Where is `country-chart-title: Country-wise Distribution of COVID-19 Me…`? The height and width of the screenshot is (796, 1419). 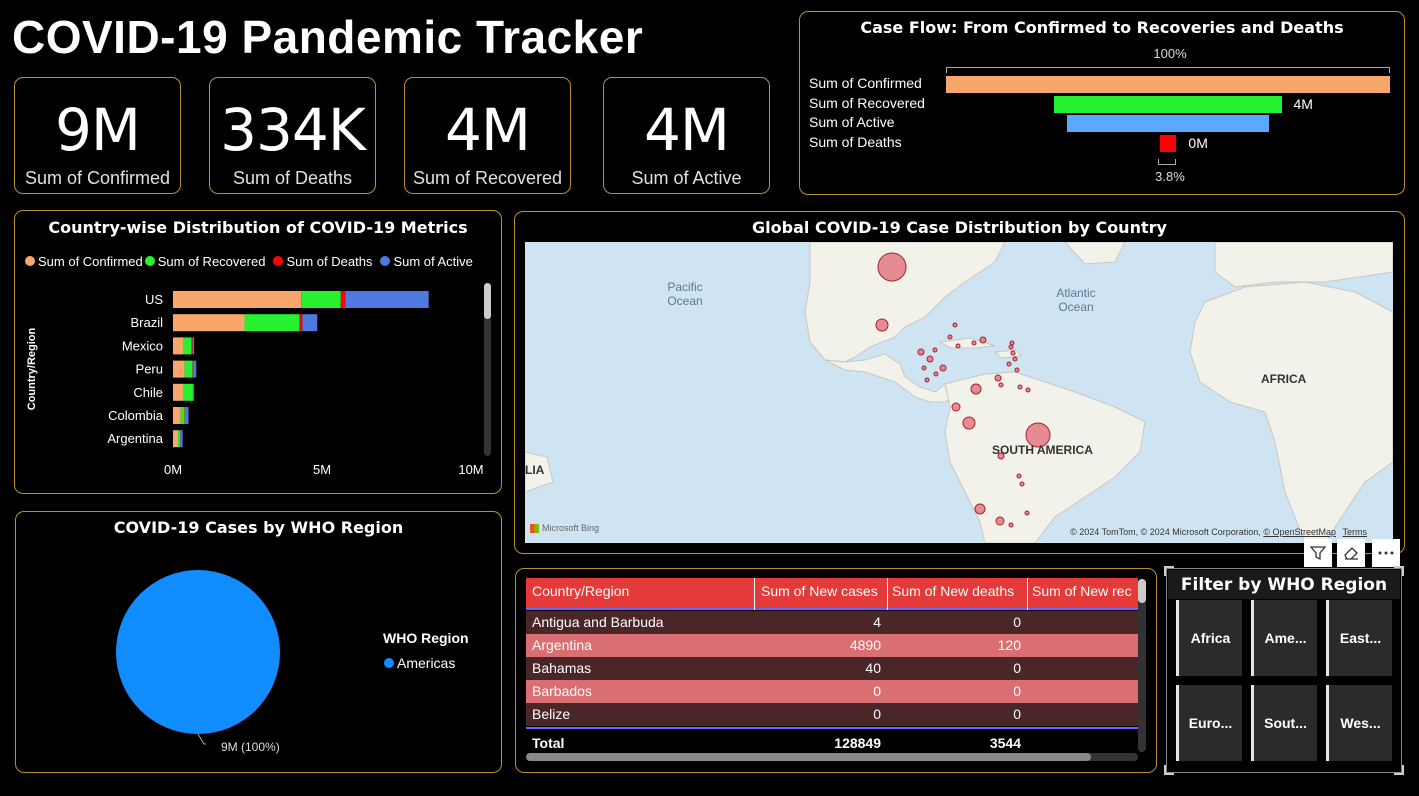
country-chart-title: Country-wise Distribution of COVID-19 Me… is located at coordinates (258, 227).